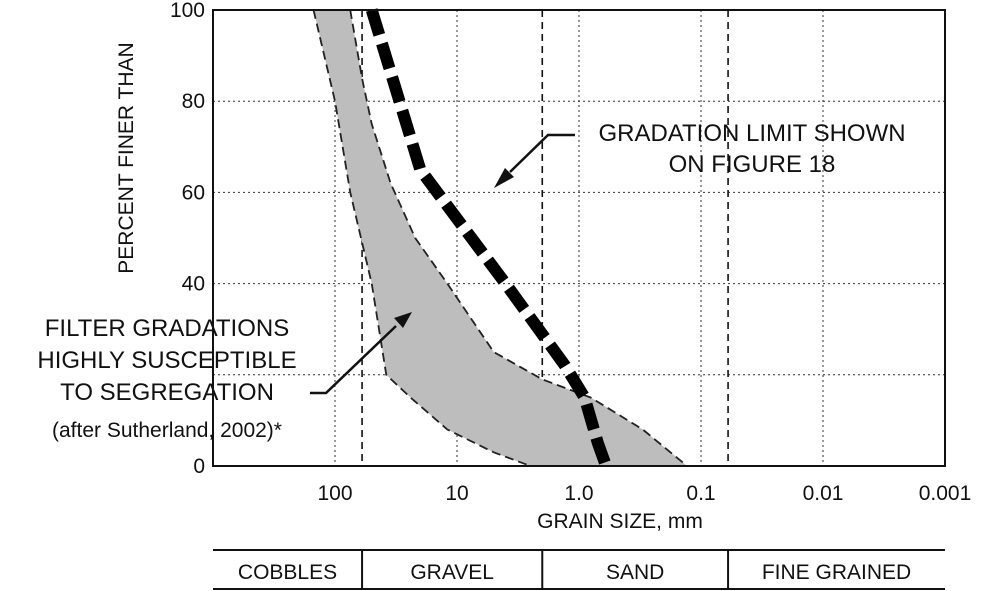  I want to click on band-annotation-line: HIGHLY SUSCEPTIBLE, so click(166, 360).